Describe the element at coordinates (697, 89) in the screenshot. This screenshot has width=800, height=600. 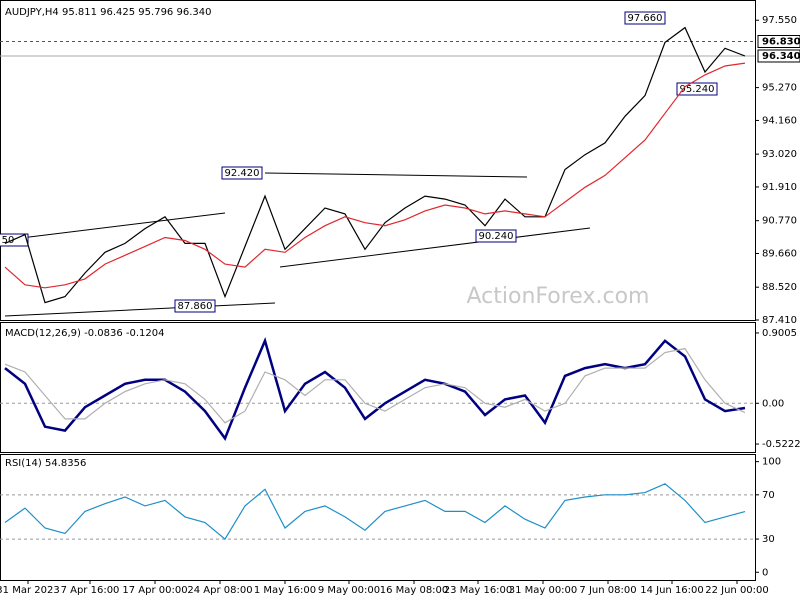
I see `annotation: 95.240` at that location.